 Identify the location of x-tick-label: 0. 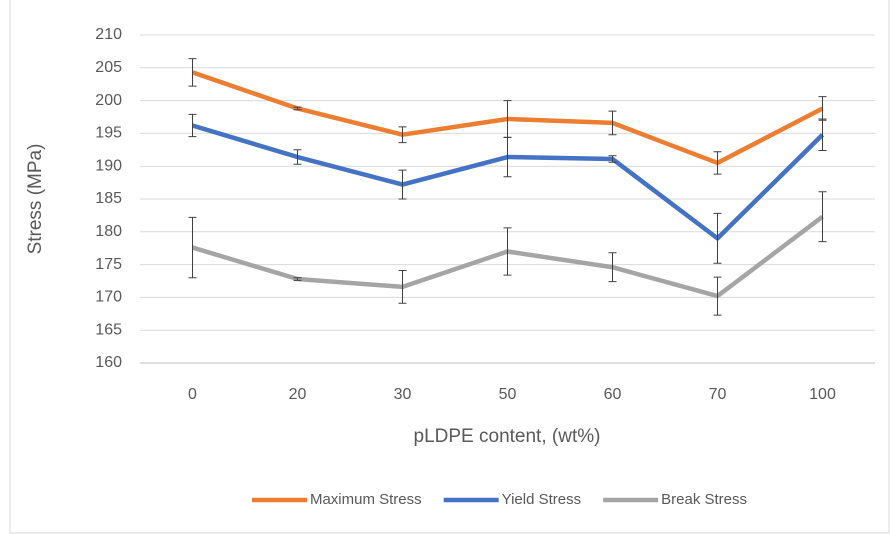
(192, 394).